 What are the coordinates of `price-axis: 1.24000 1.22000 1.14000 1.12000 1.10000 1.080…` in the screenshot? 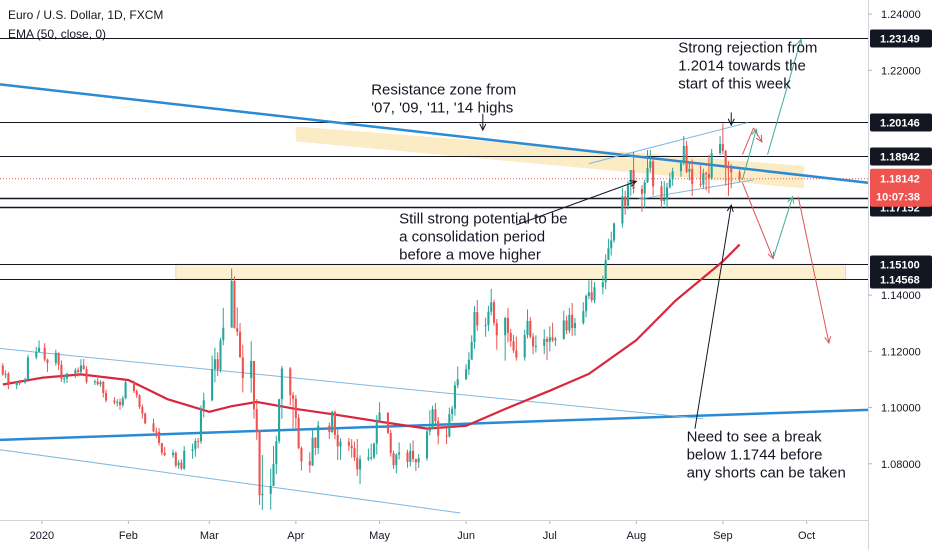 It's located at (900, 275).